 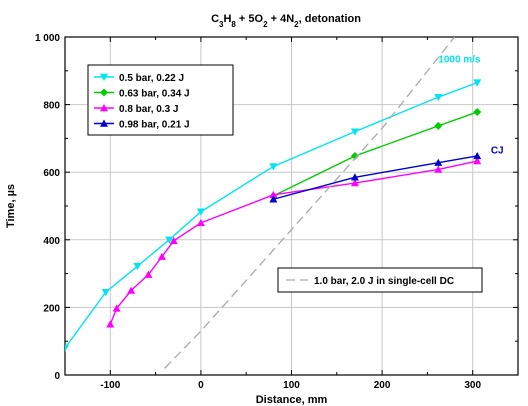 What do you see at coordinates (151, 78) in the screenshot?
I see `legend-label: 0.5 bar, 0.22 J` at bounding box center [151, 78].